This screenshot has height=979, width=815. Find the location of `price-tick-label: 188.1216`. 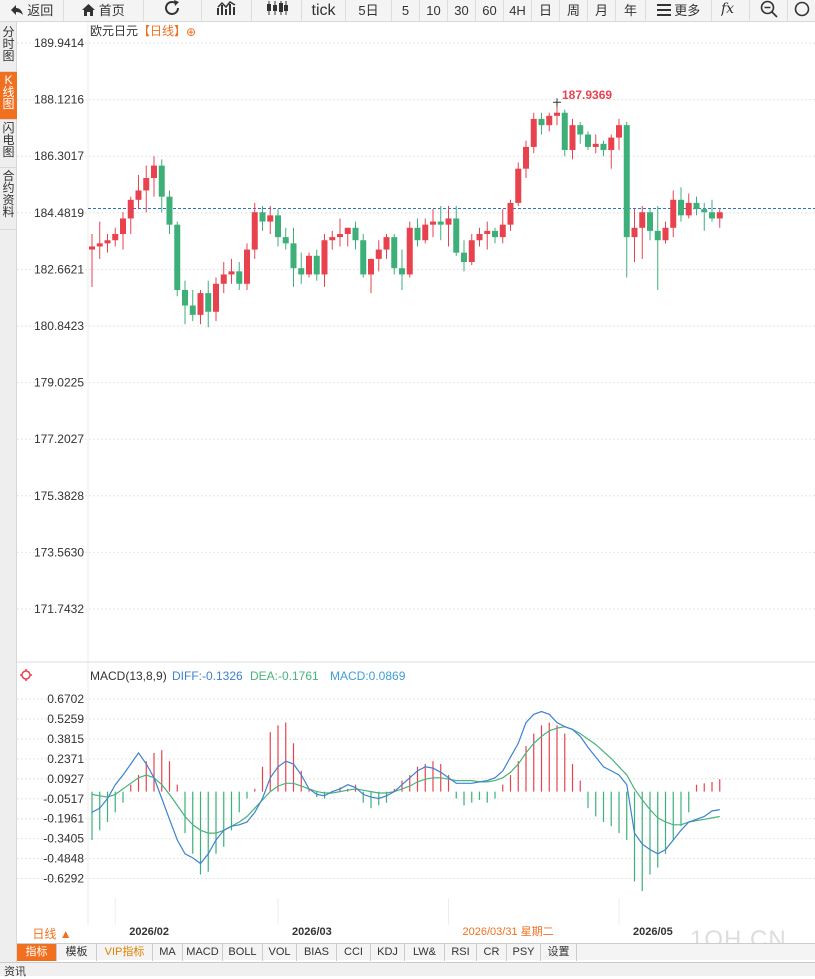

price-tick-label: 188.1216 is located at coordinates (59, 100).